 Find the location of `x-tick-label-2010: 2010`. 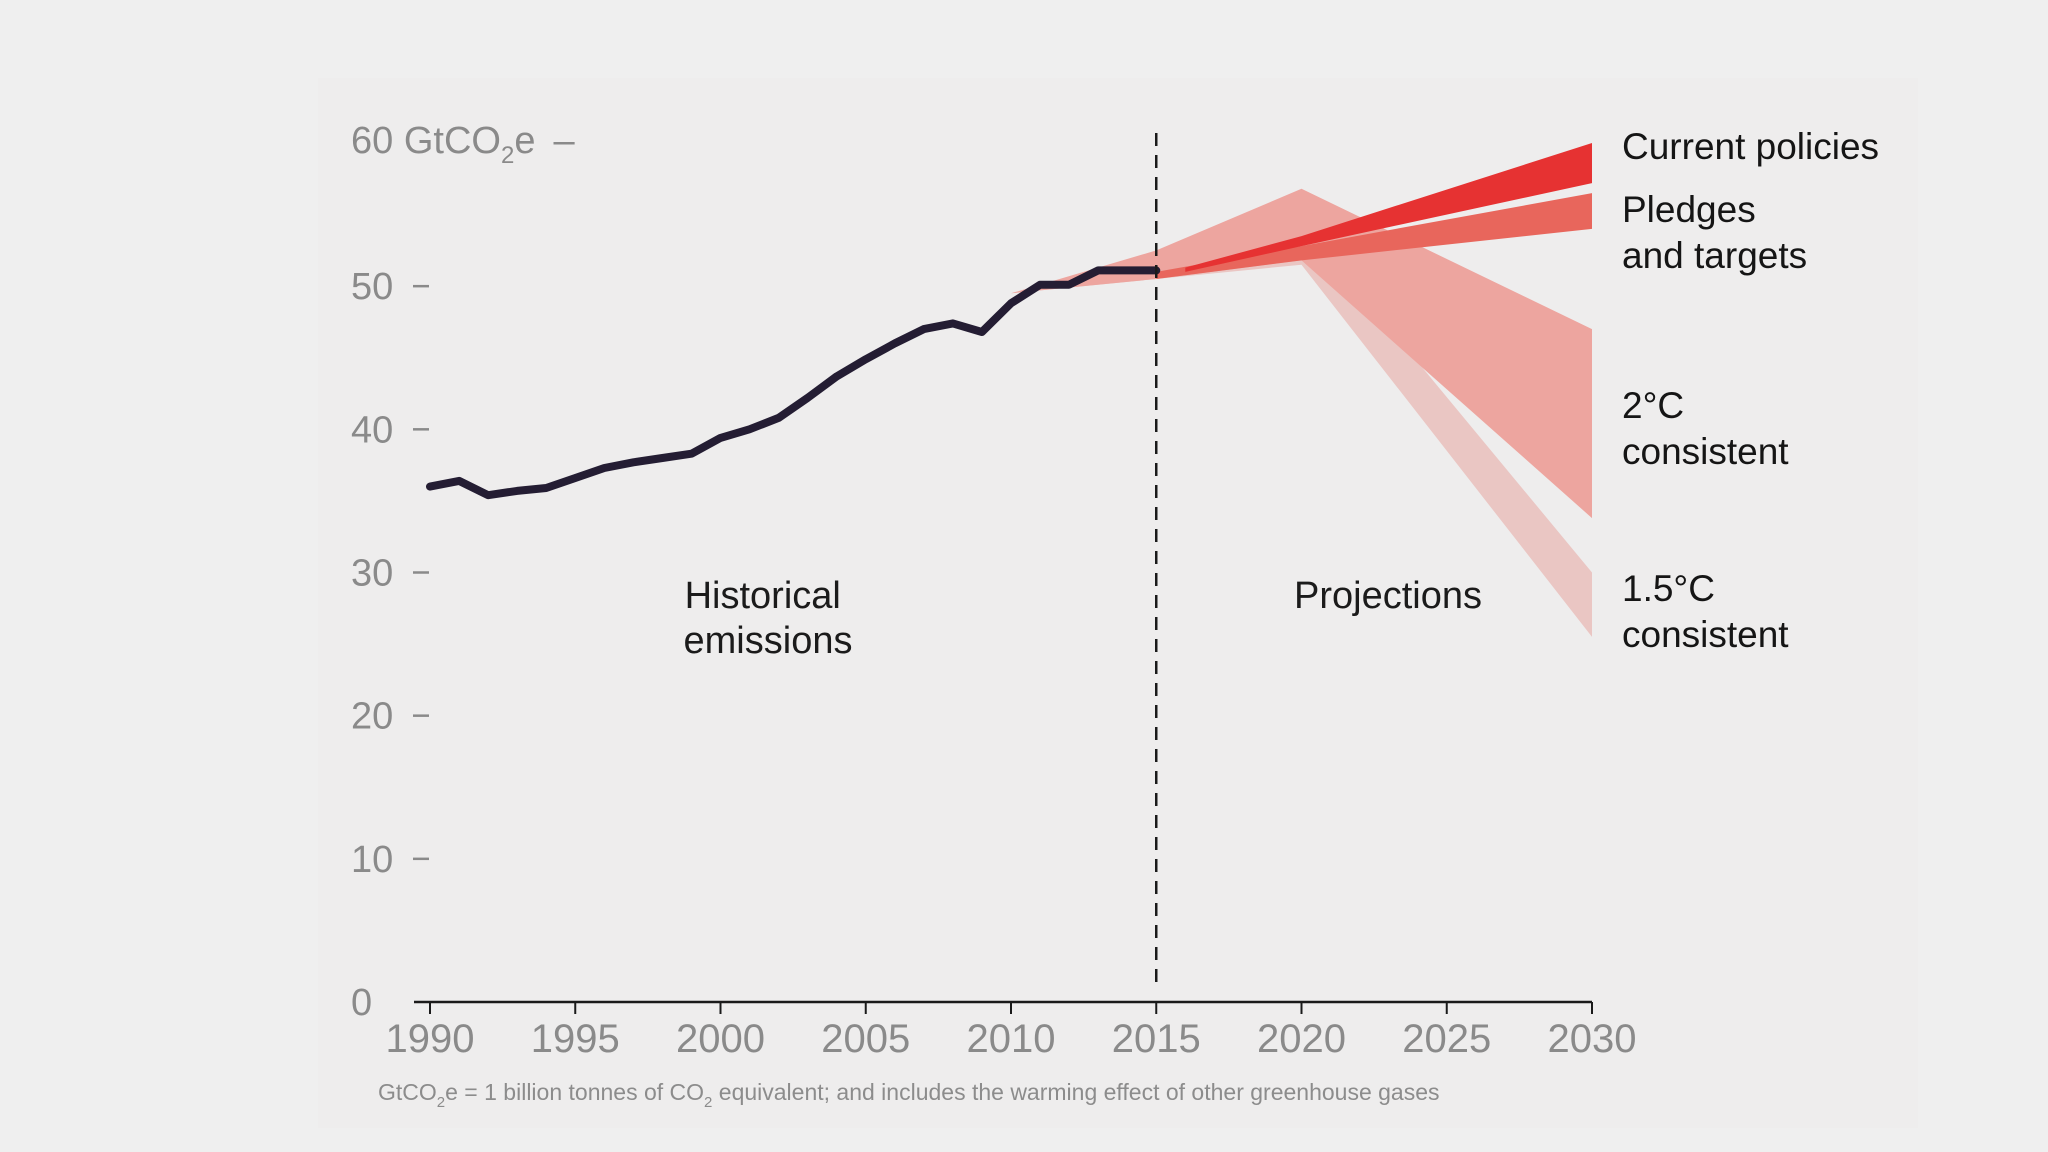

x-tick-label-2010: 2010 is located at coordinates (1011, 1039).